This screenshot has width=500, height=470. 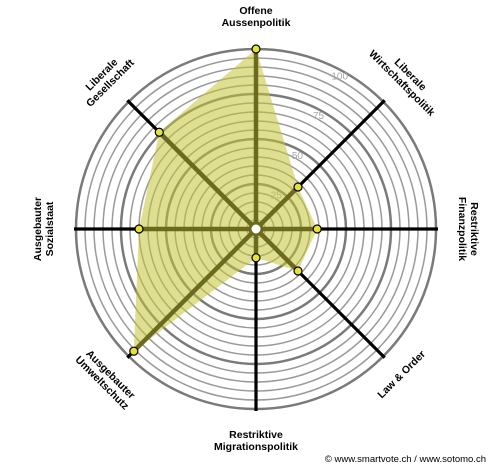 I want to click on axis-label-line: Aussenpolitik, so click(x=256, y=23).